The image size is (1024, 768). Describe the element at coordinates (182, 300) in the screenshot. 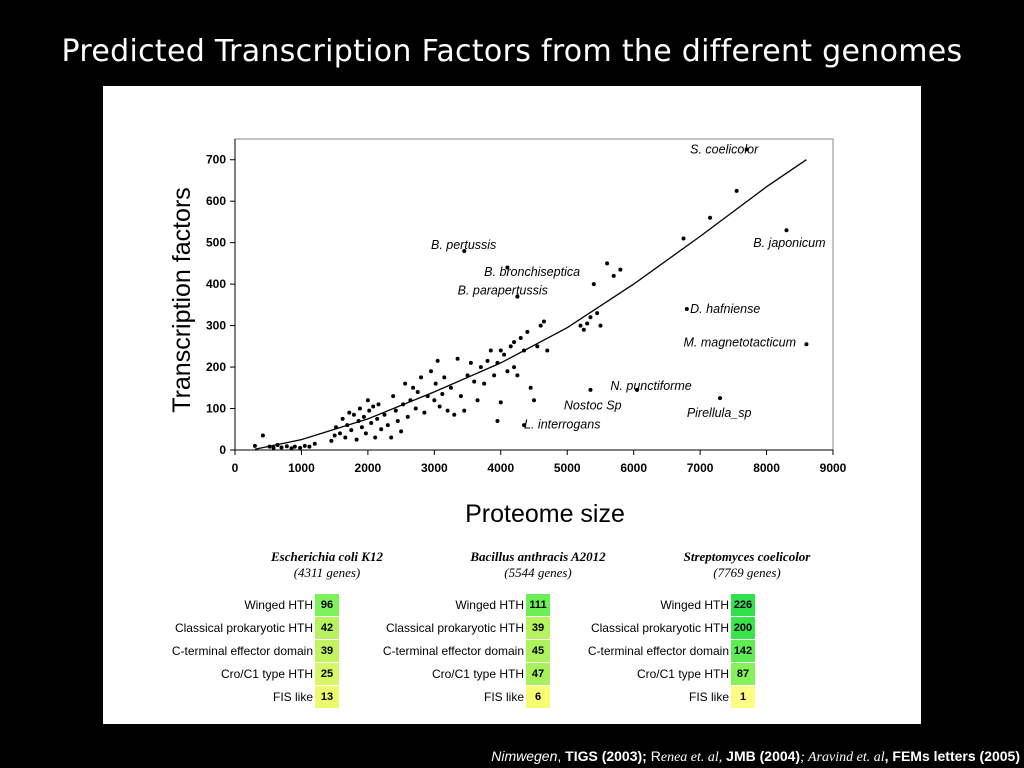

I see `y-axis-label: Transcription factors` at that location.